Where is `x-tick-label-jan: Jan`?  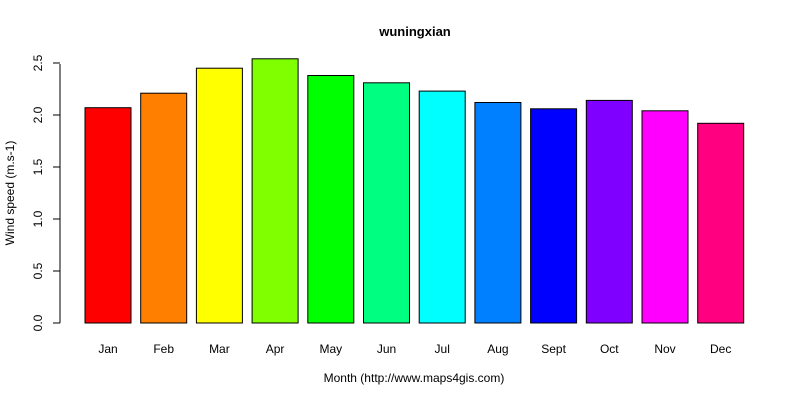
x-tick-label-jan: Jan is located at coordinates (107, 349).